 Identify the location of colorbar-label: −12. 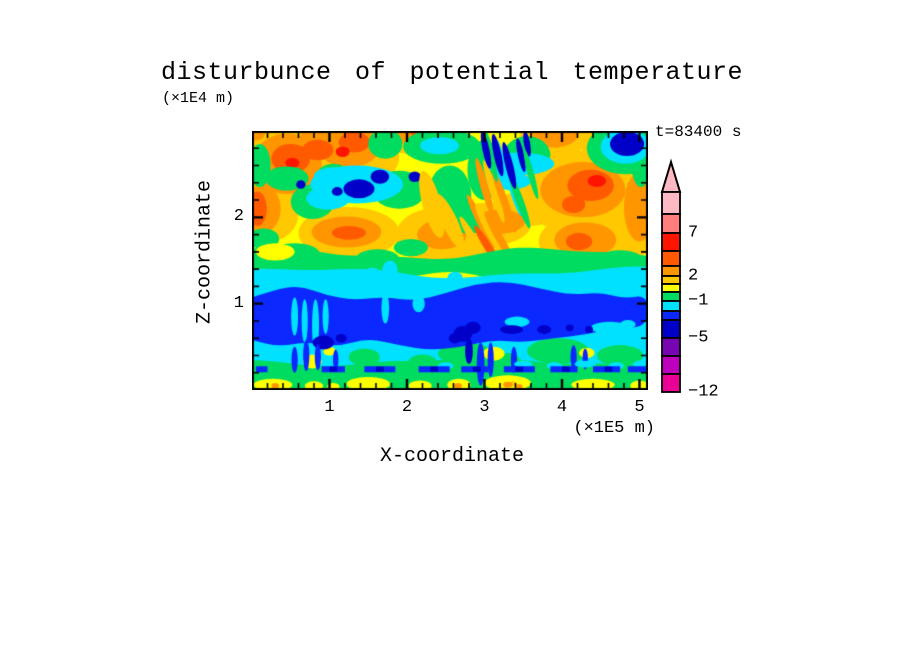
(703, 392).